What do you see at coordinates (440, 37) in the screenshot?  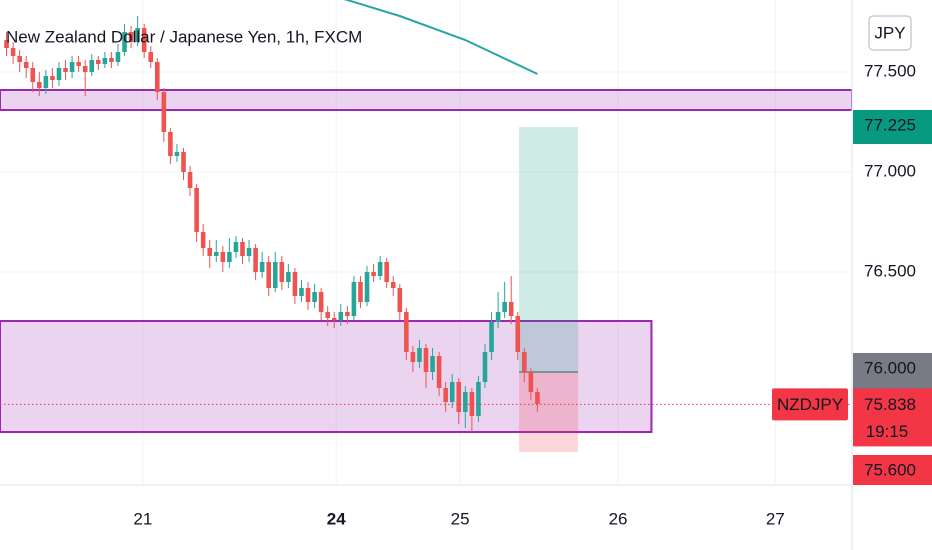 I see `moving-average` at bounding box center [440, 37].